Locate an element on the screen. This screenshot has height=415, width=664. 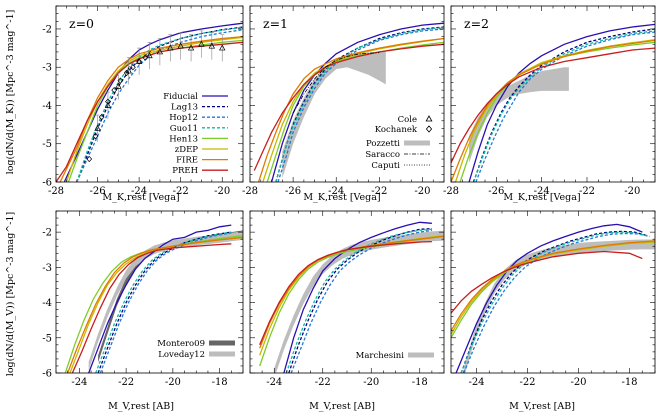
panel-v-z1: -24 -22 -20 -18 is located at coordinates (347, 299).